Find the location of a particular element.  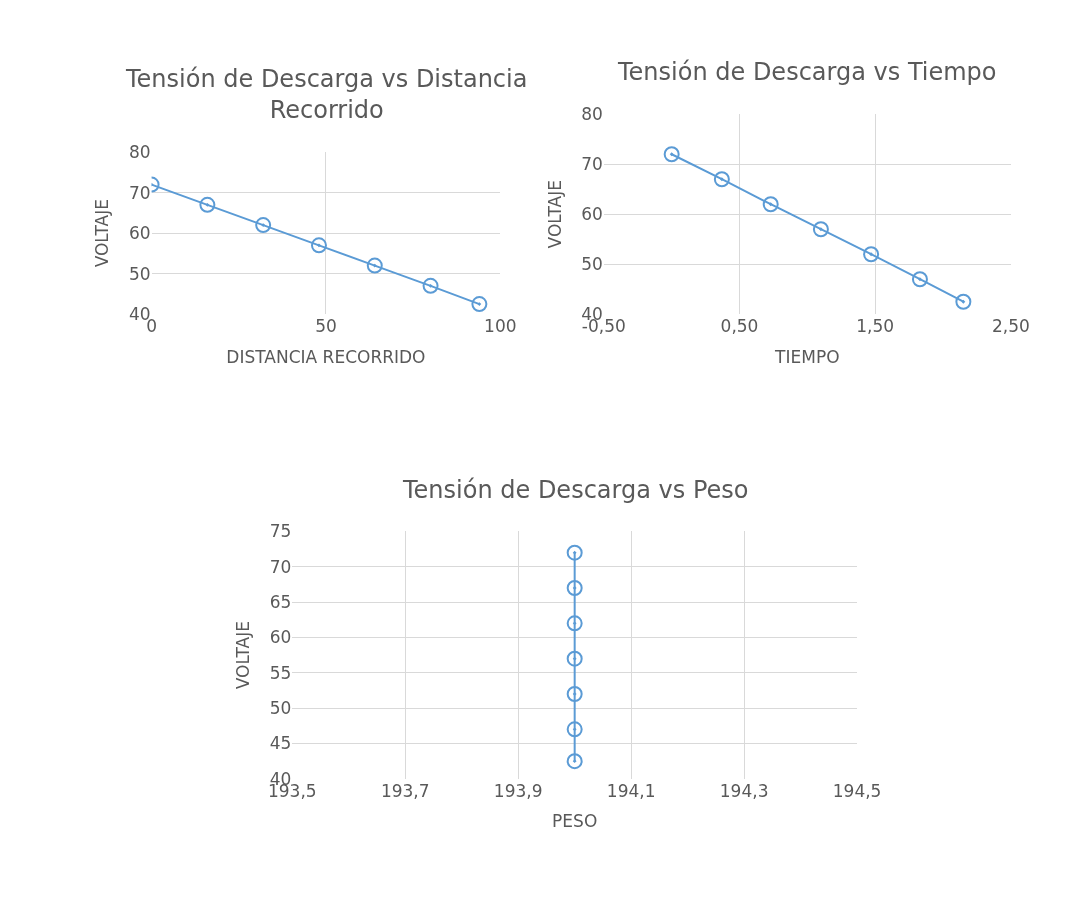

y-tick-label: 55 is located at coordinates (280, 672).